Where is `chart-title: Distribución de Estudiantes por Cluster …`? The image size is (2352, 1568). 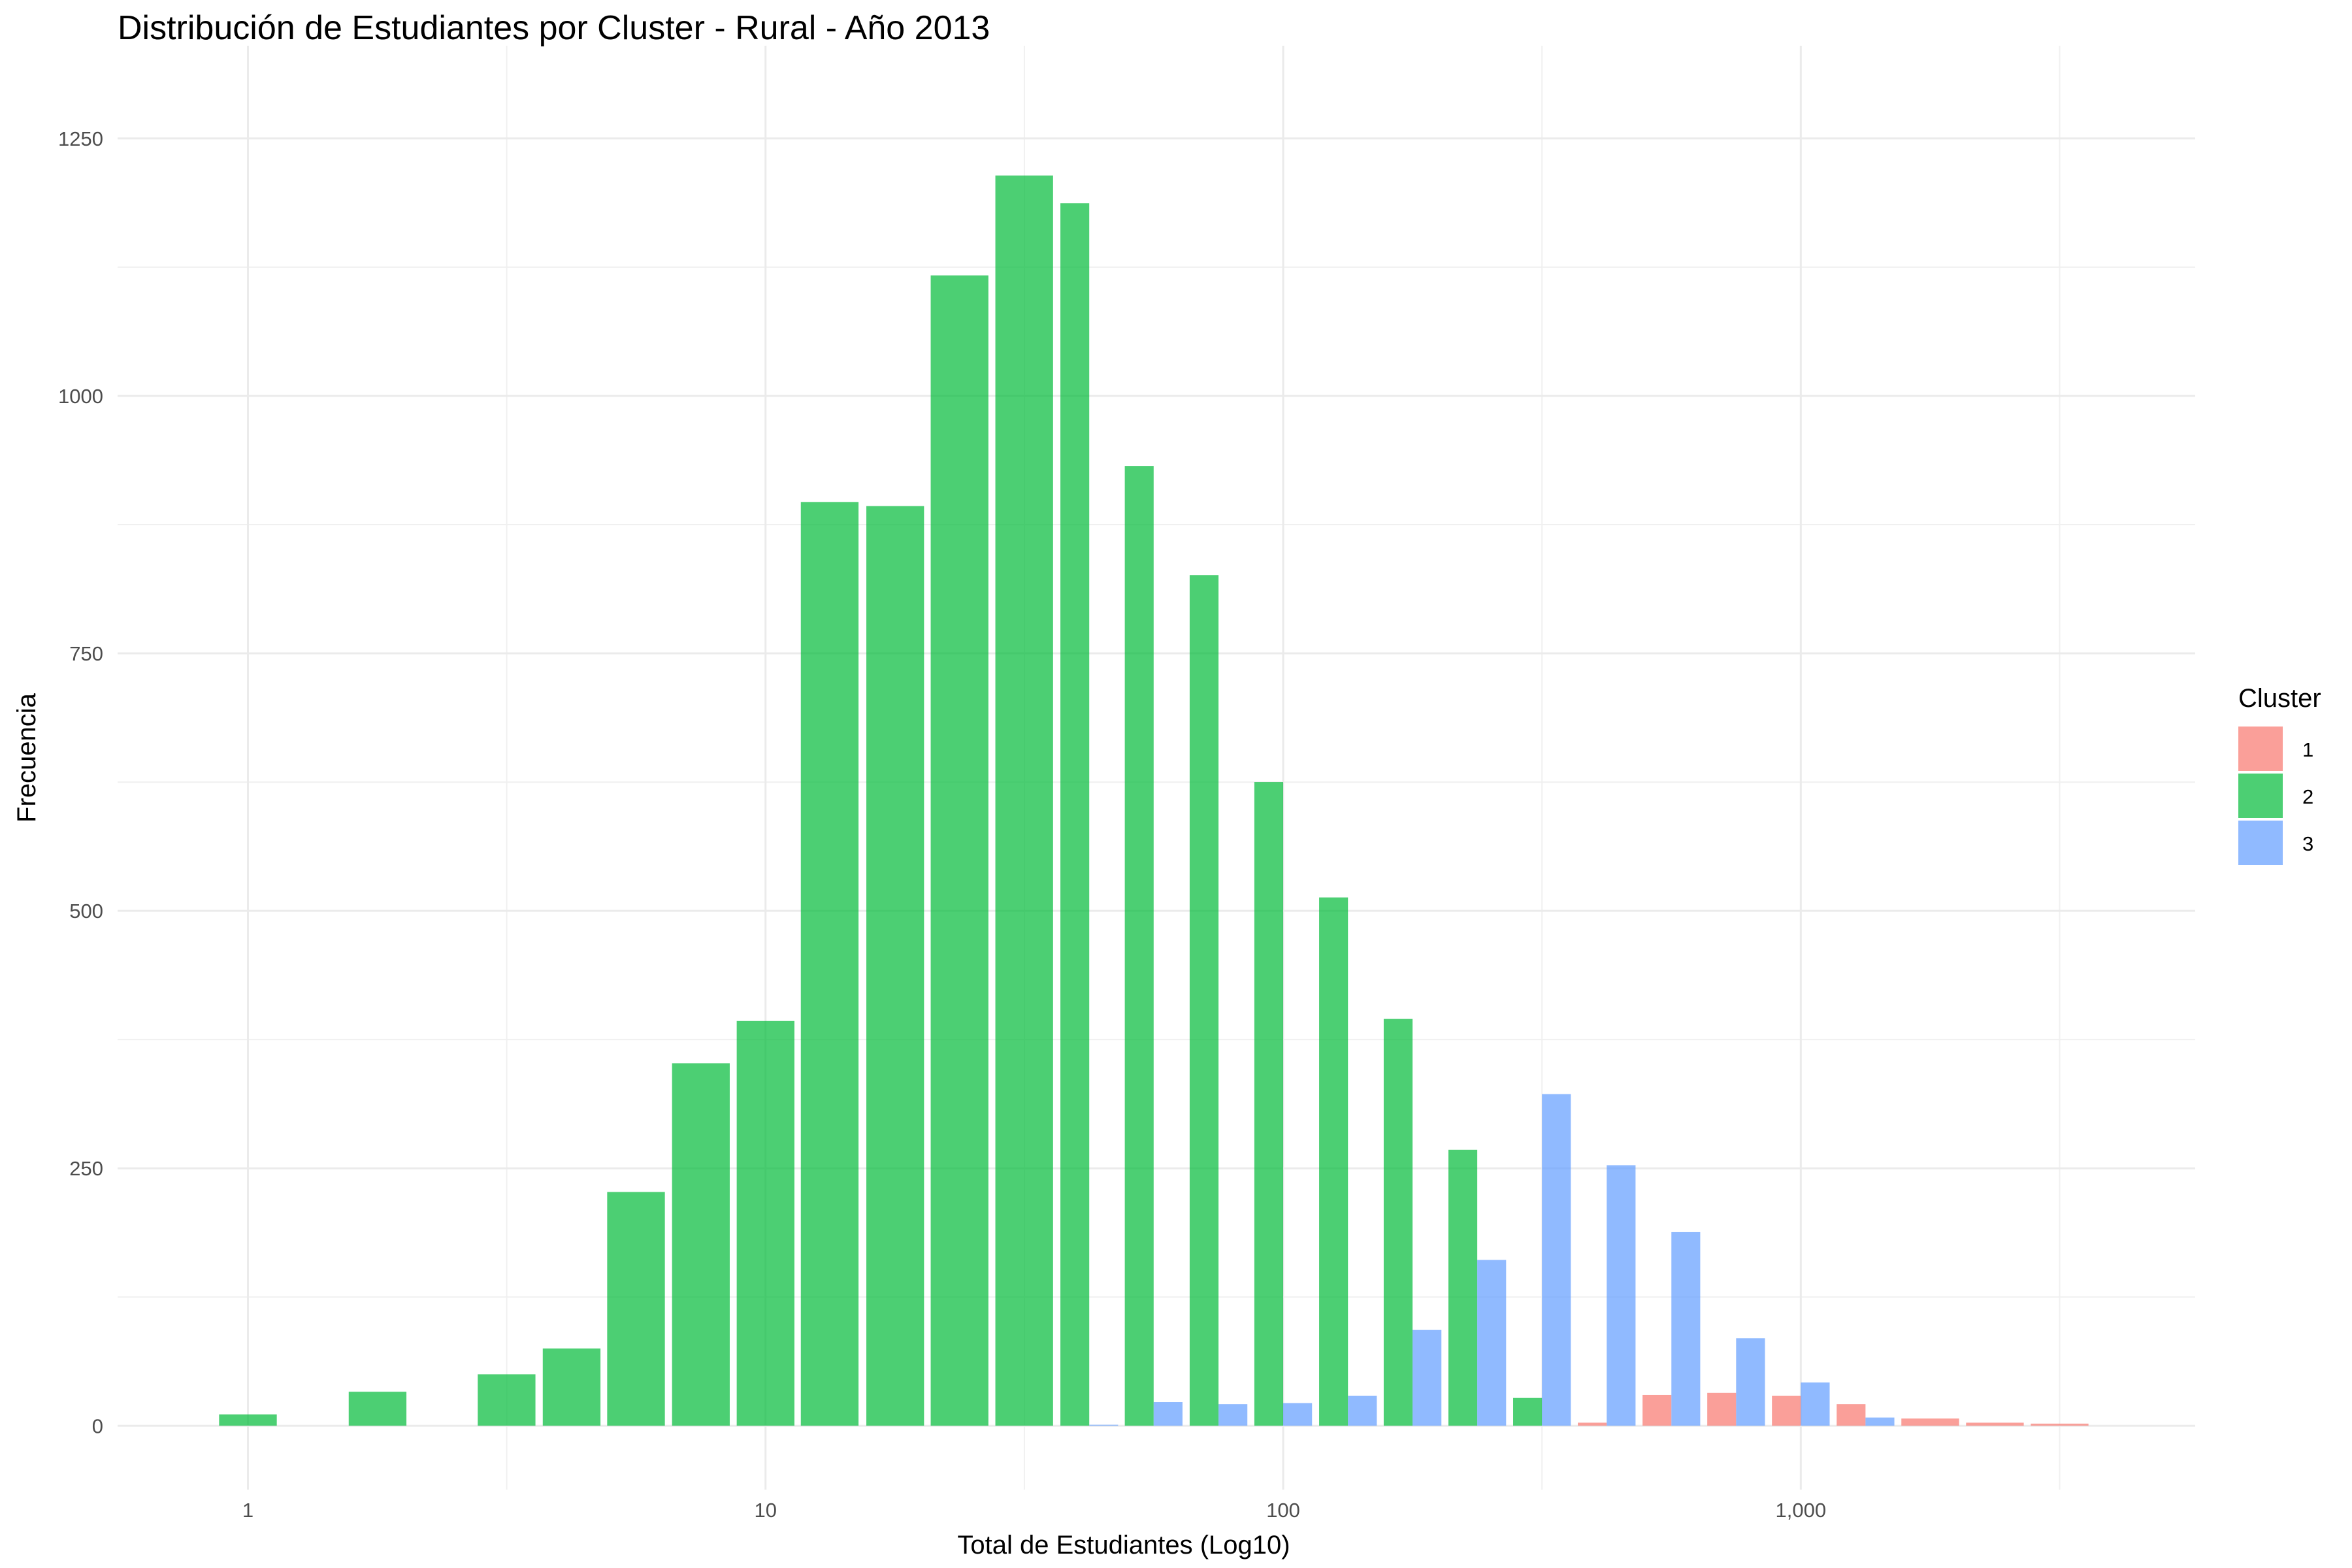 chart-title: Distribución de Estudiantes por Cluster … is located at coordinates (554, 28).